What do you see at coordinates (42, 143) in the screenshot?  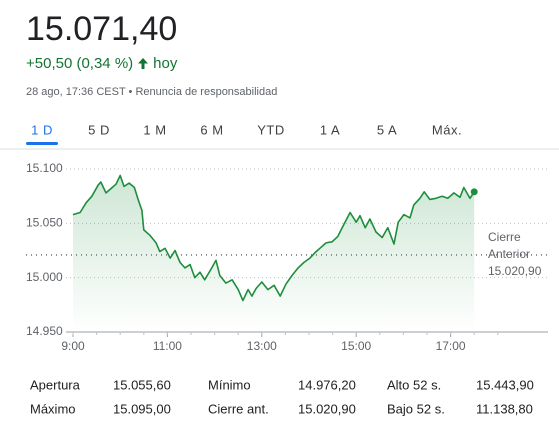 I see `tab-underline` at bounding box center [42, 143].